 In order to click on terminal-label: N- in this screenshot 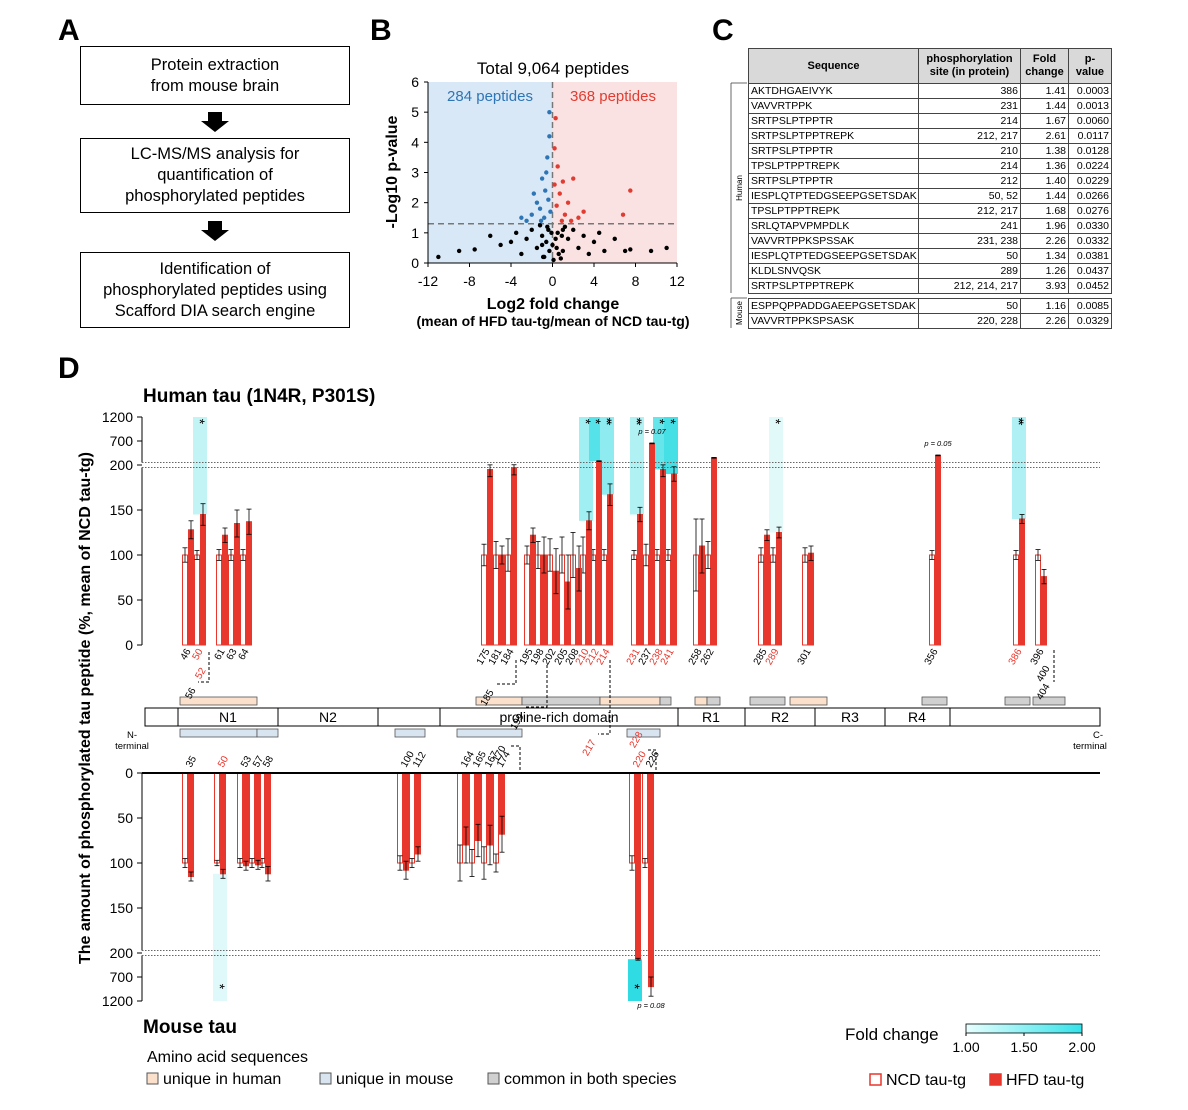, I will do `click(132, 735)`.